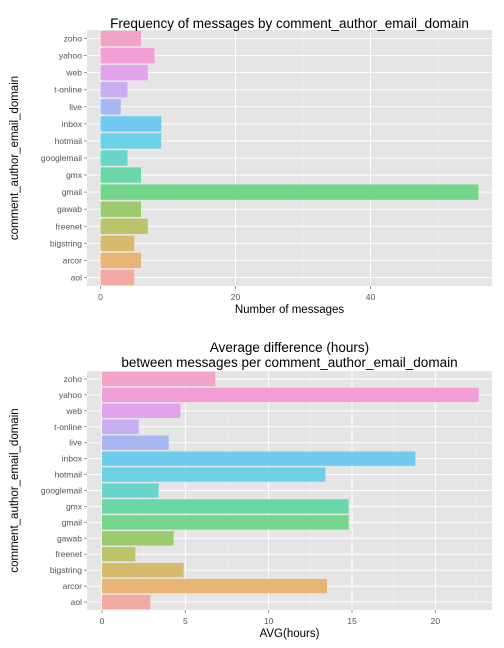 The width and height of the screenshot is (504, 648). I want to click on x-axis-title: AVG(hours), so click(290, 634).